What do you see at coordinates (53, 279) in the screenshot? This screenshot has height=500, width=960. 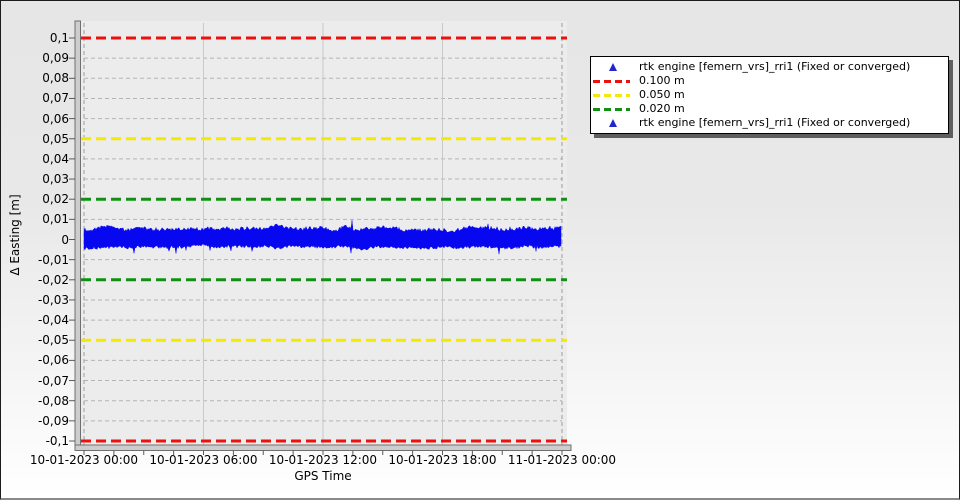 I see `y-tick-label: -0,02` at bounding box center [53, 279].